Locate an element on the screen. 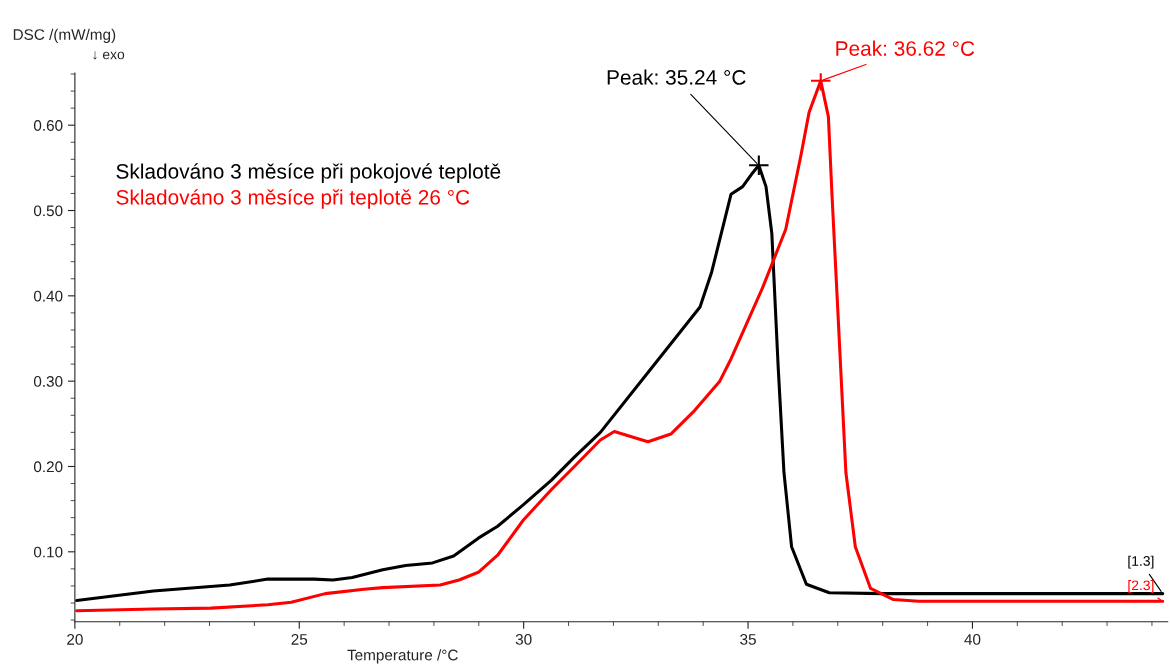  y-tick-label: 0.10 is located at coordinates (48, 552).